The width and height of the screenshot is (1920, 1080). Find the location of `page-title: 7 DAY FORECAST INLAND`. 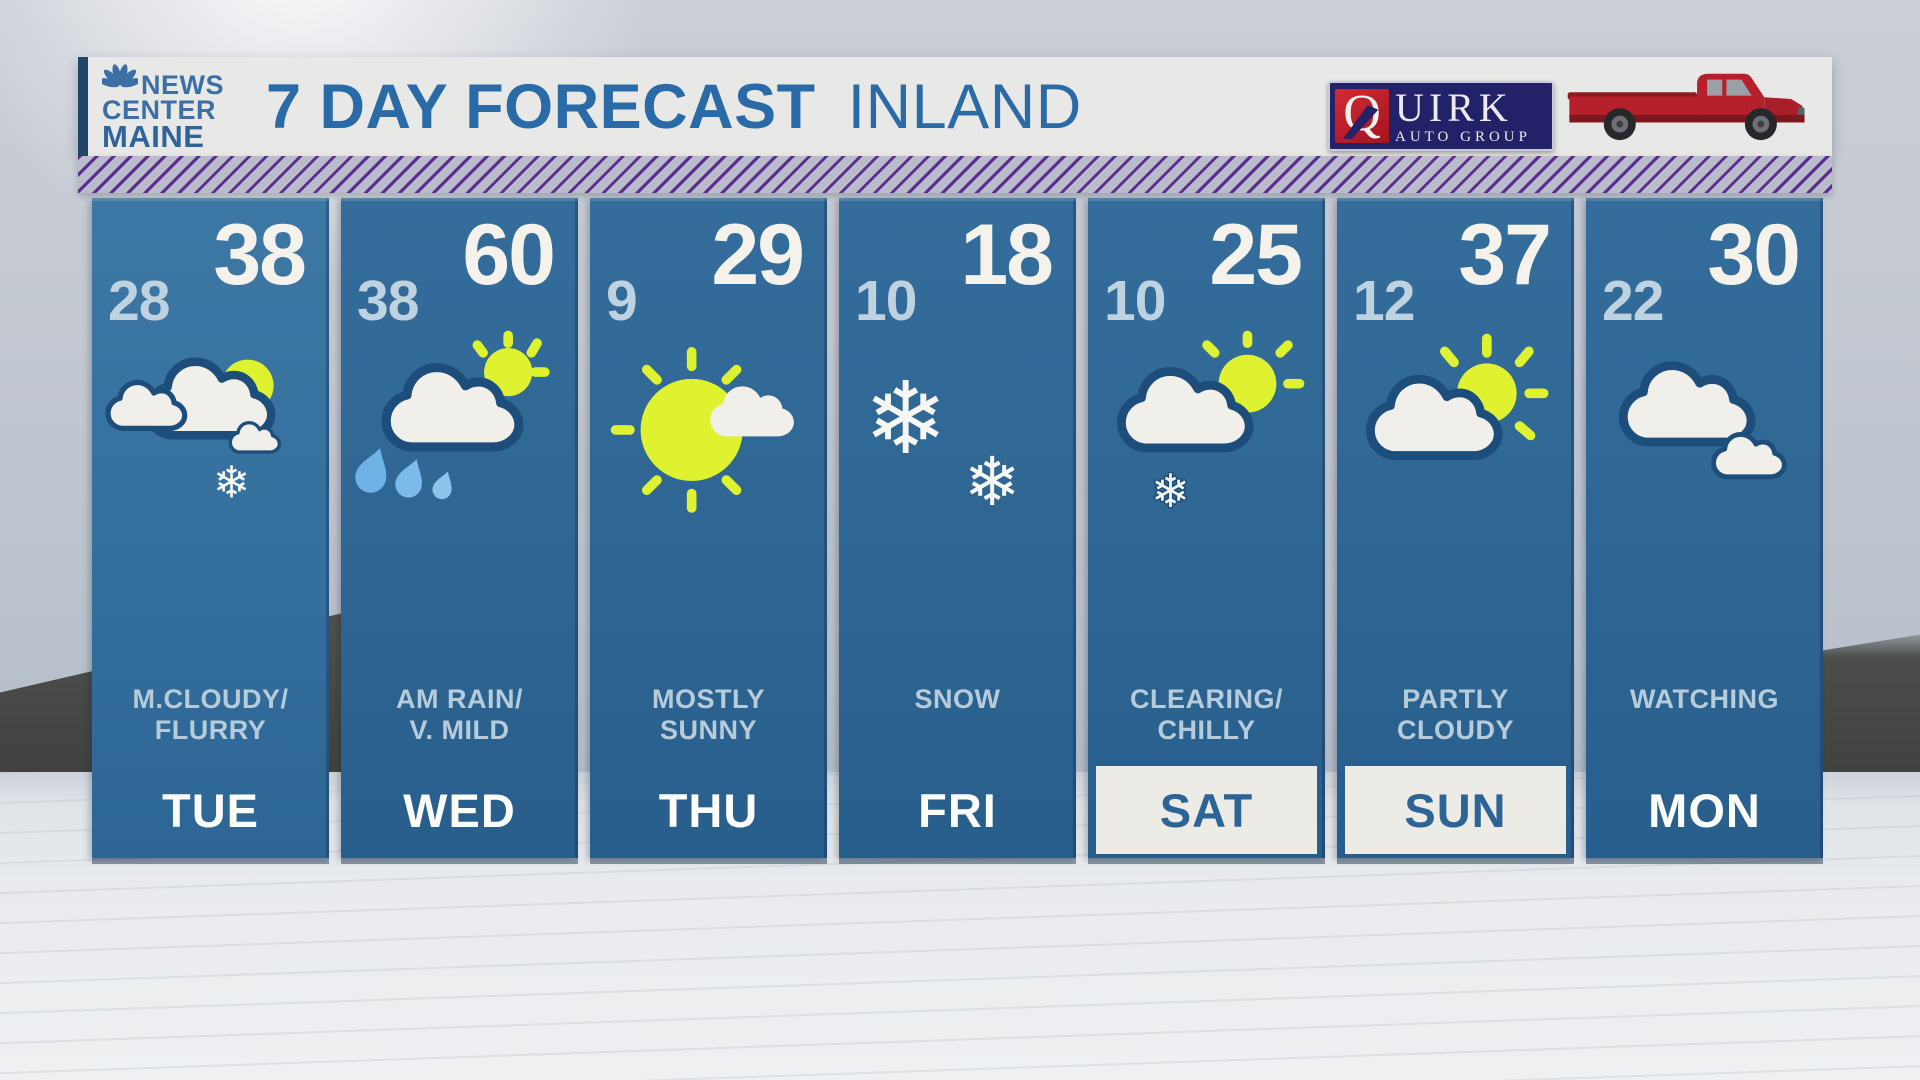

page-title: 7 DAY FORECAST INLAND is located at coordinates (674, 107).